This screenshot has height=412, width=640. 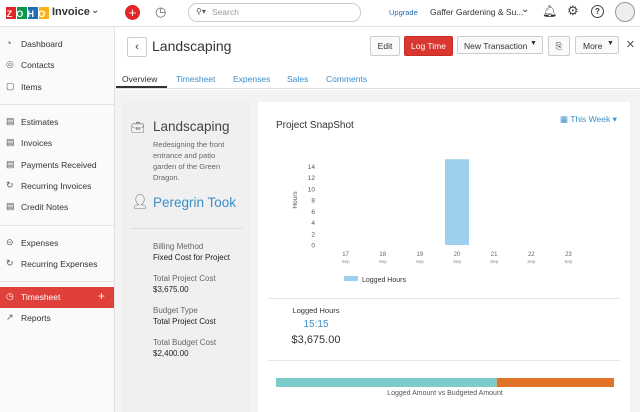 I want to click on x-tick-label: 19, so click(x=420, y=255).